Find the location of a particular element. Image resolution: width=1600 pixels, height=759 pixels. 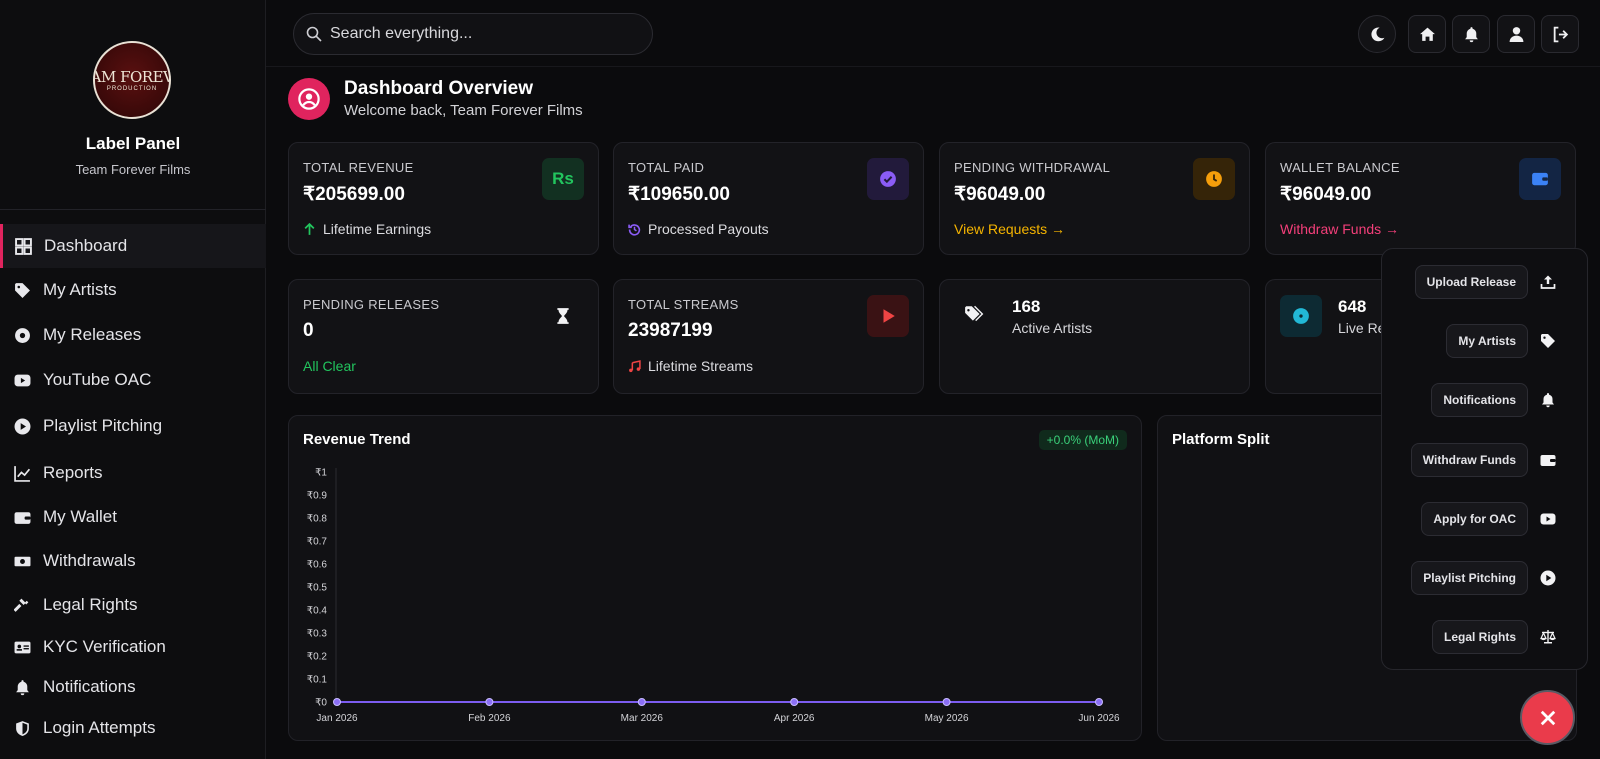

y-tick-label: ₹0.7 is located at coordinates (317, 542).